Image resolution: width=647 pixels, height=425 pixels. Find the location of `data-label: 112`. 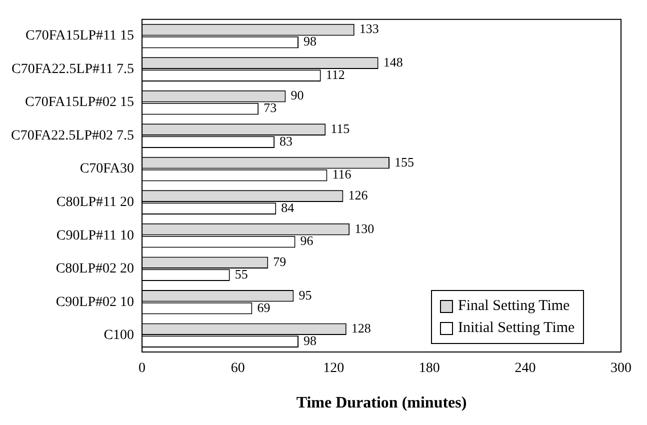

data-label: 112 is located at coordinates (335, 74).